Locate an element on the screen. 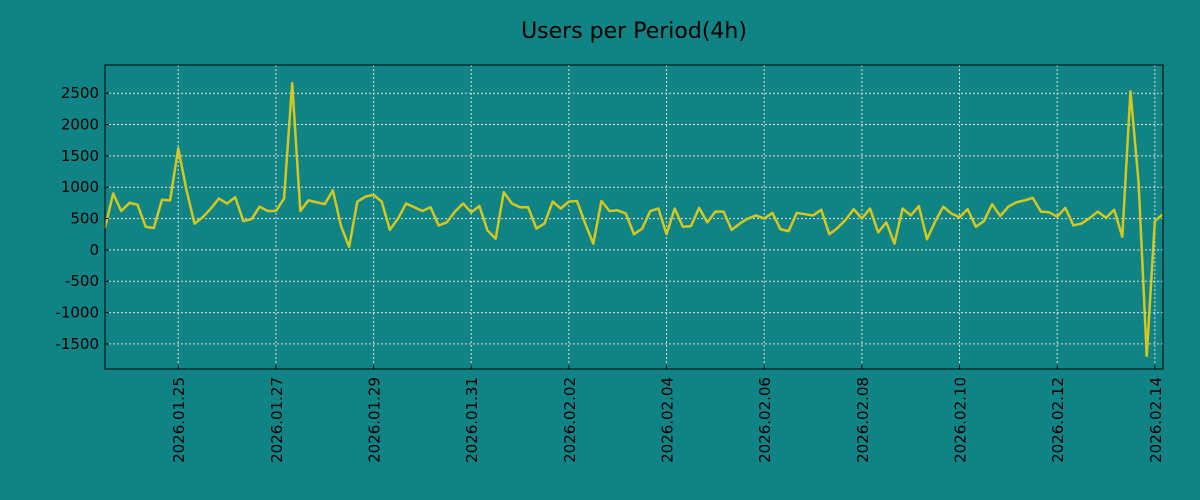  y-tick-label: 0 is located at coordinates (94, 250).